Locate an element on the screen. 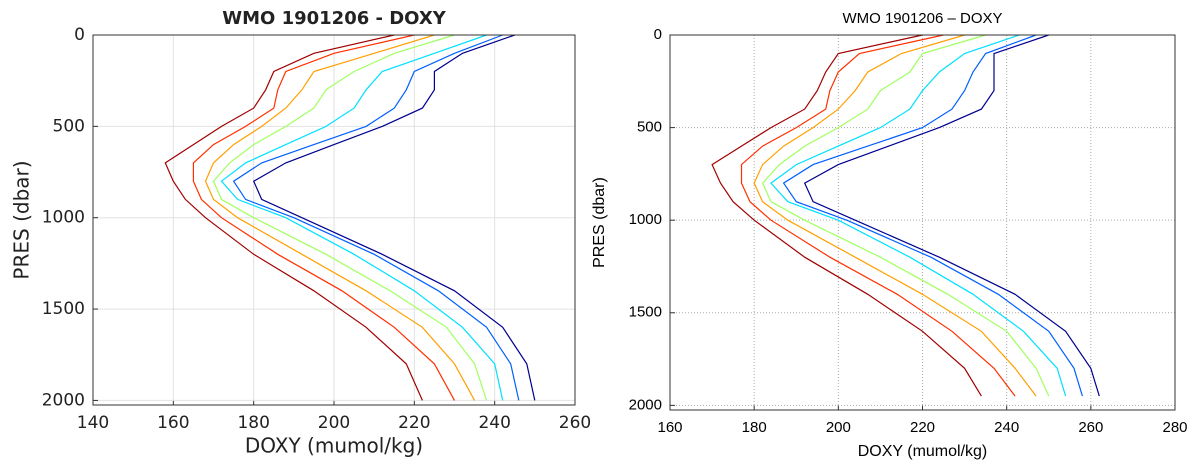  x-tick-label: 280 is located at coordinates (1174, 427).